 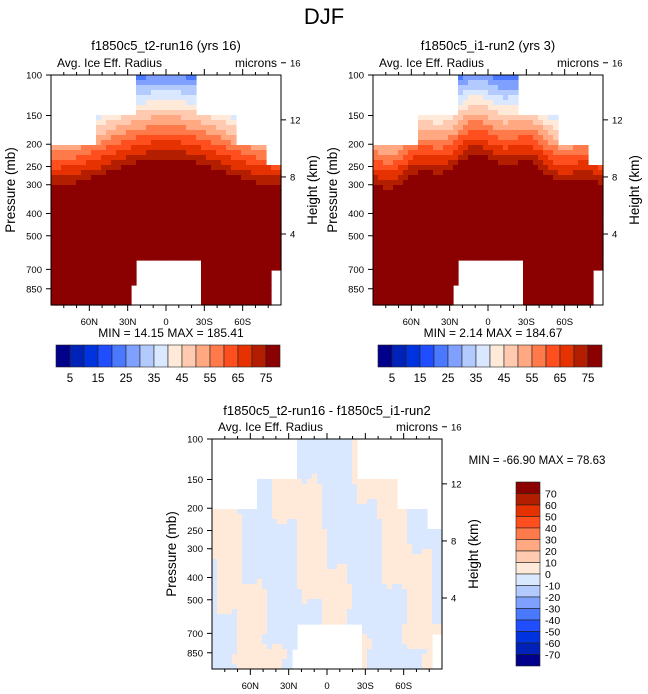 What do you see at coordinates (327, 410) in the screenshot?
I see `panel-diff-title: f1850c5_t2-run16 - f1850c5_i1-run2` at bounding box center [327, 410].